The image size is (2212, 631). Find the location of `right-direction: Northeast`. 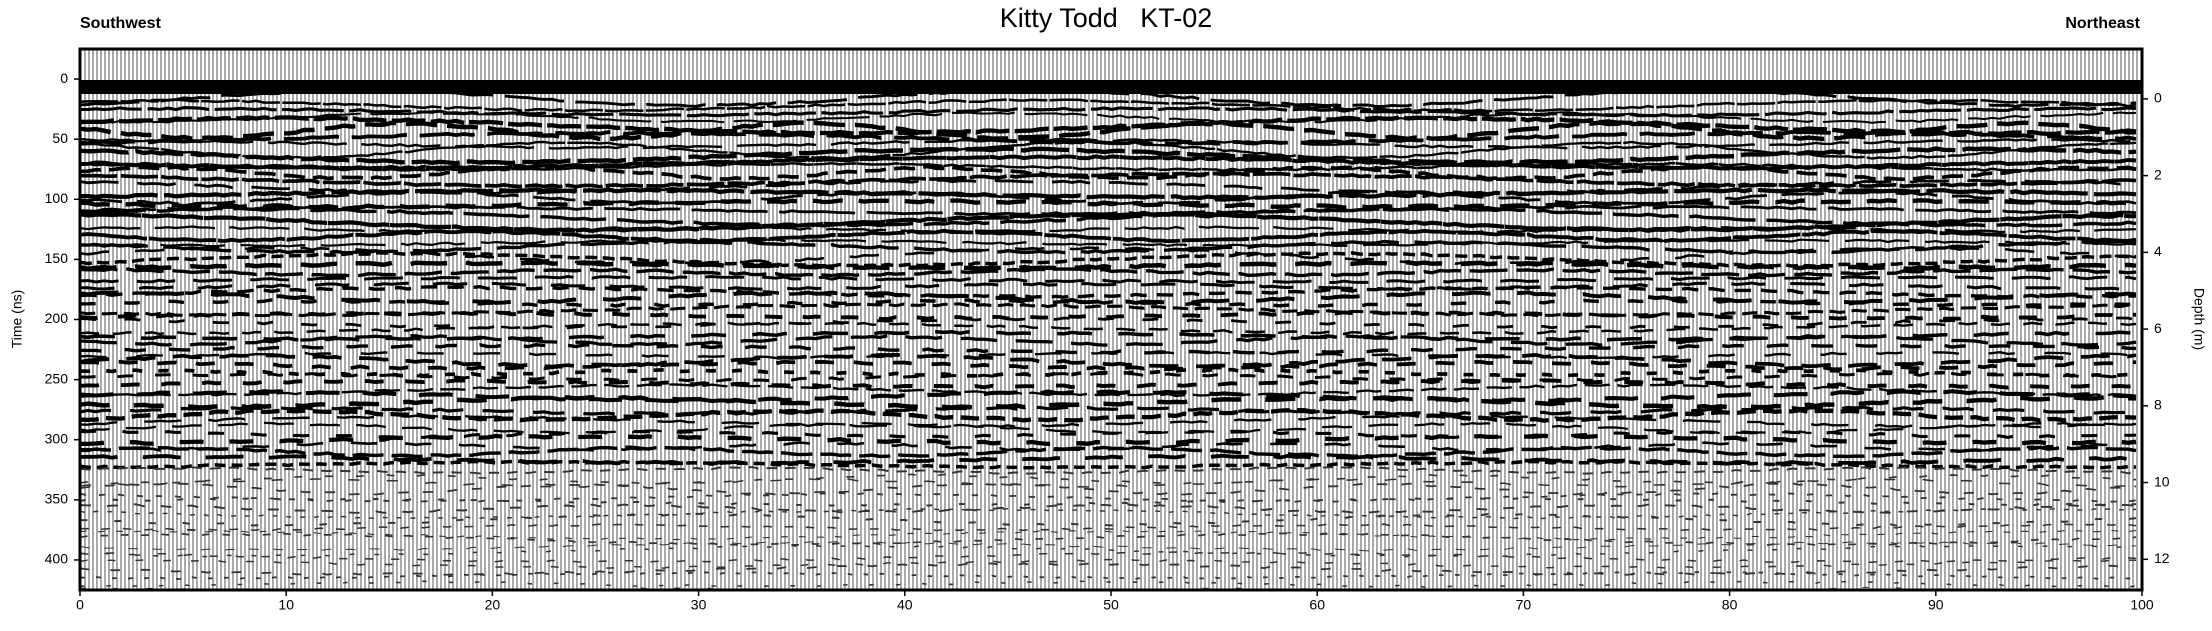

right-direction: Northeast is located at coordinates (2102, 23).